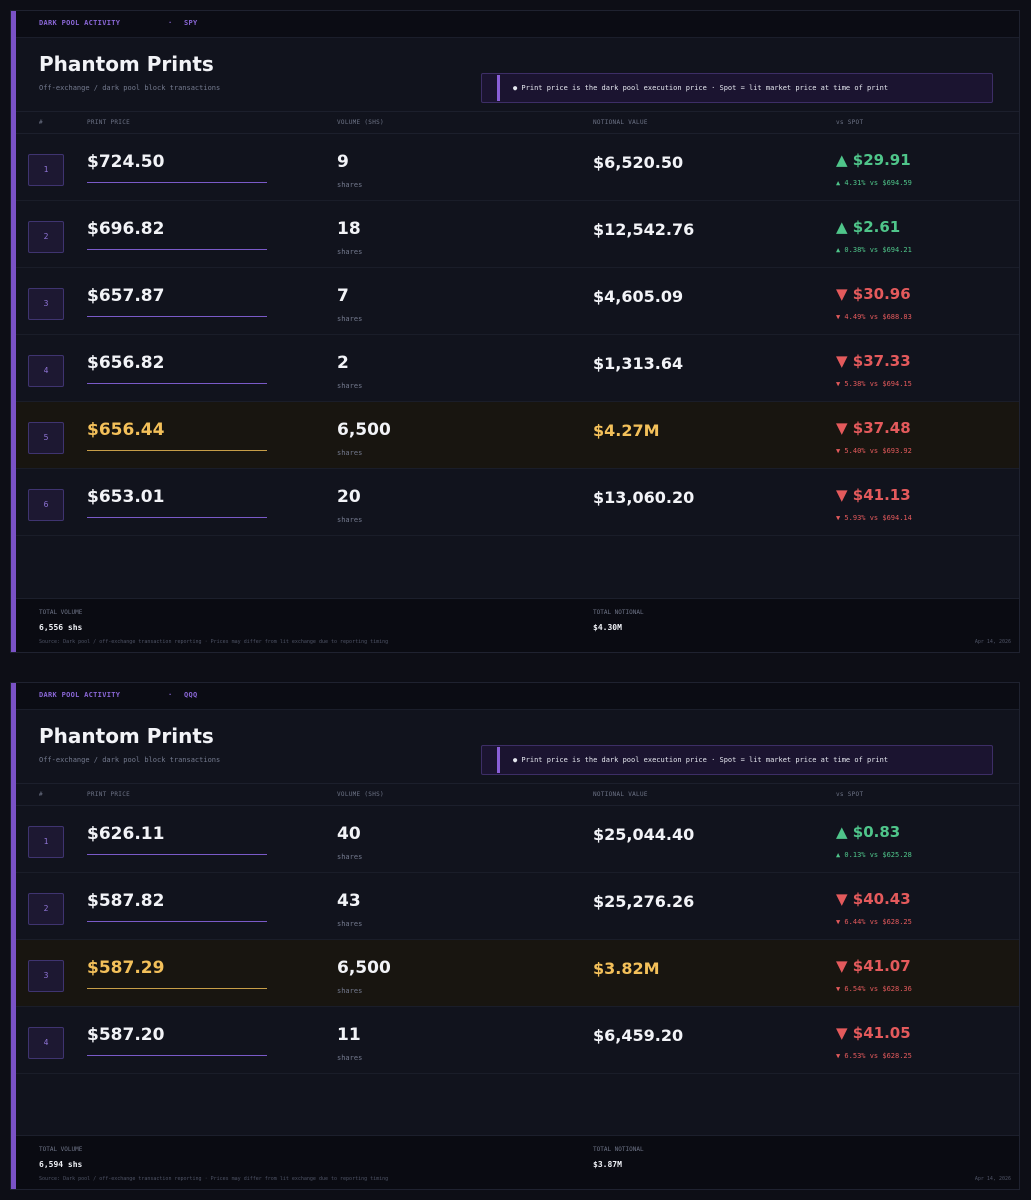  I want to click on print-price: $696.82, so click(126, 229).